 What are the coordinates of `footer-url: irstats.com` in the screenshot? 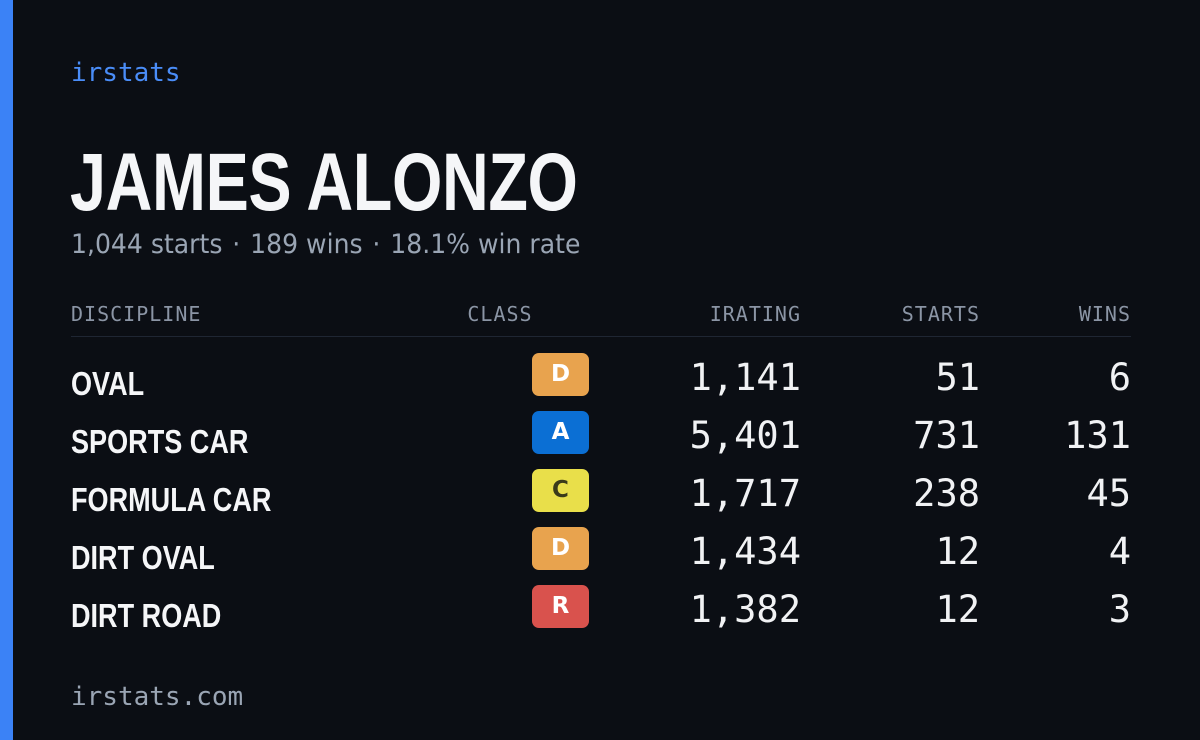 It's located at (157, 697).